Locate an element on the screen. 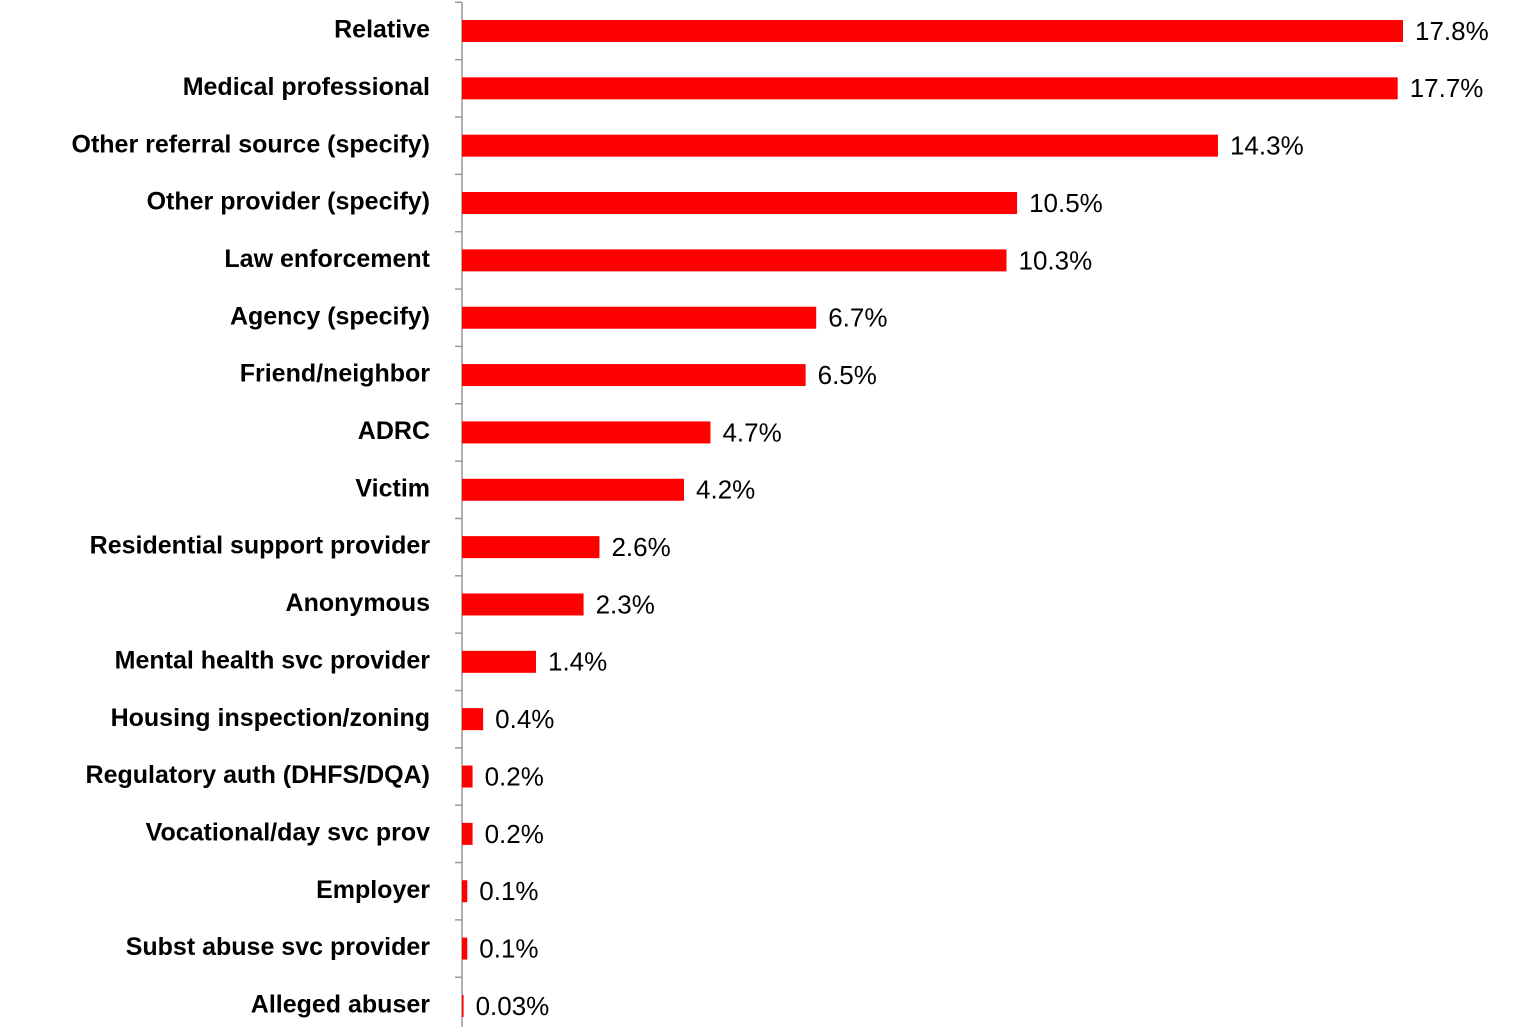  category-label: Relative is located at coordinates (382, 30).